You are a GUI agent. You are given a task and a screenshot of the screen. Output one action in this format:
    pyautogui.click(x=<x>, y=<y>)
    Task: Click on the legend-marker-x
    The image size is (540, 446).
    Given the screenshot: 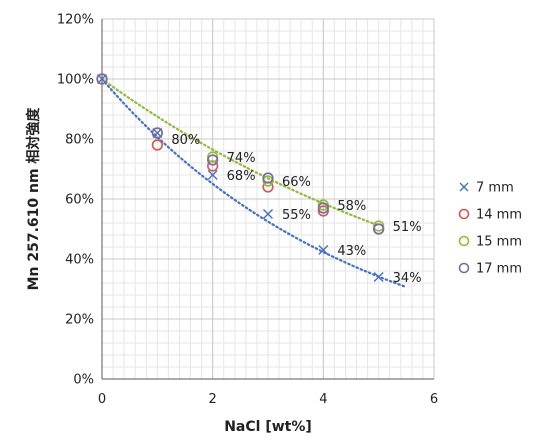 What is the action you would take?
    pyautogui.click(x=464, y=187)
    